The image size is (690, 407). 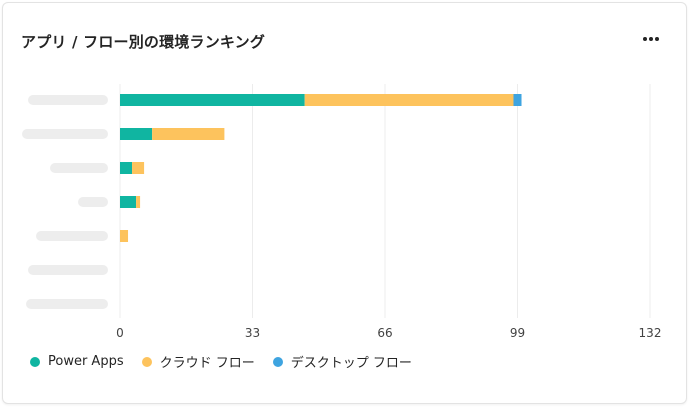 I want to click on chart-legend: Power Apps クラウド フロー デスクトップ フロー, so click(x=230, y=361).